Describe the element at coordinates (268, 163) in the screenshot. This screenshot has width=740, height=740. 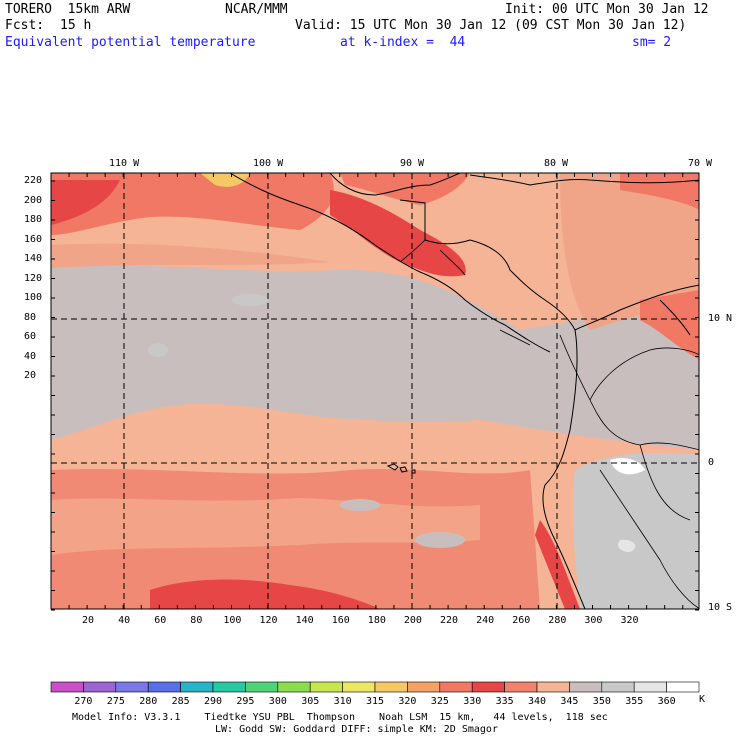
I see `lon-label: 100 W` at that location.